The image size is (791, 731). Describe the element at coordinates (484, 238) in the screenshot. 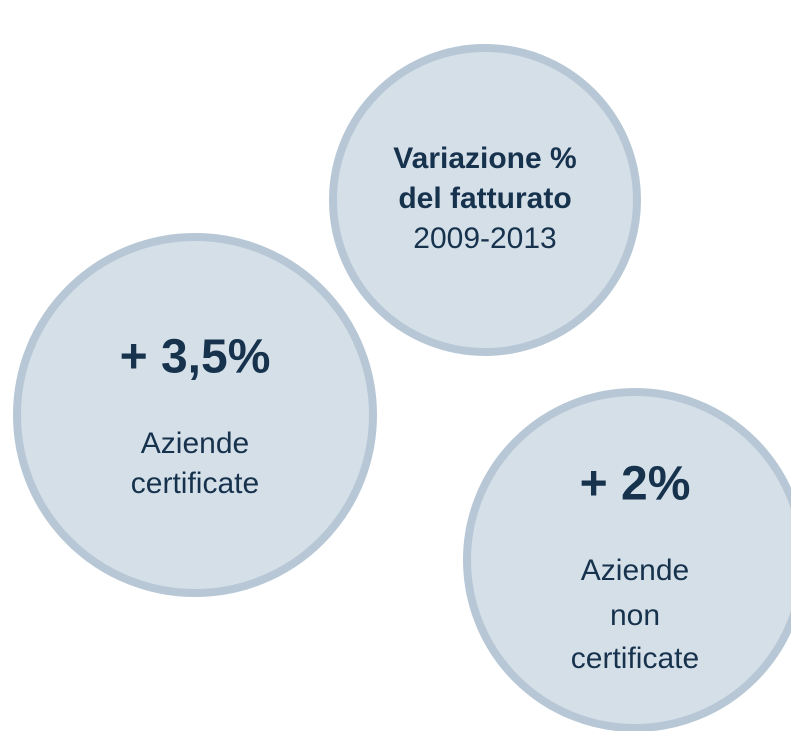

I see `period: 2009-2013` at that location.